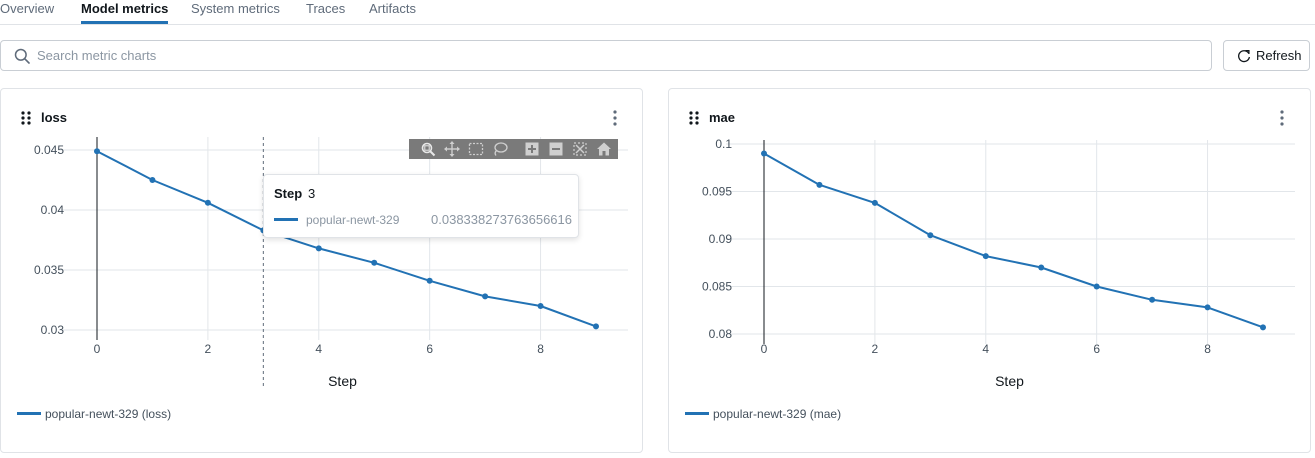  What do you see at coordinates (428, 149) in the screenshot?
I see `zoom-icon` at bounding box center [428, 149].